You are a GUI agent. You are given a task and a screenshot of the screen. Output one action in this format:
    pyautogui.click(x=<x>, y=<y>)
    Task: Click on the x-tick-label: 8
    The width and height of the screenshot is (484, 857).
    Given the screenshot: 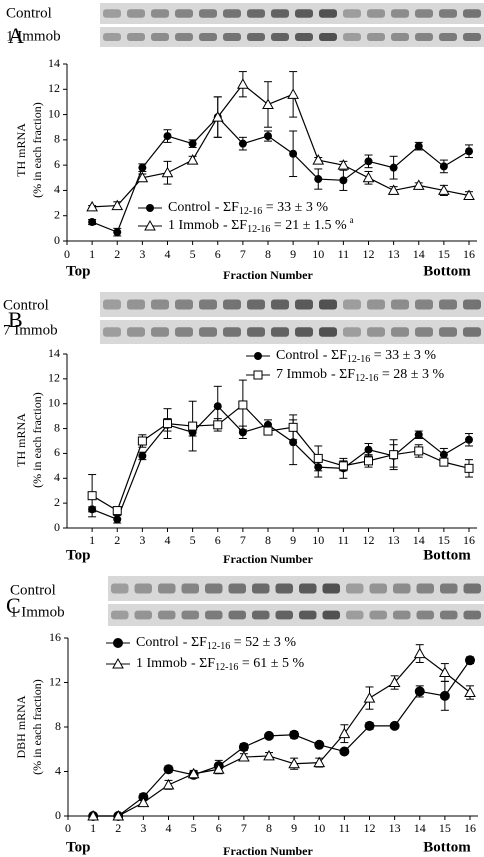 What is the action you would take?
    pyautogui.click(x=269, y=828)
    